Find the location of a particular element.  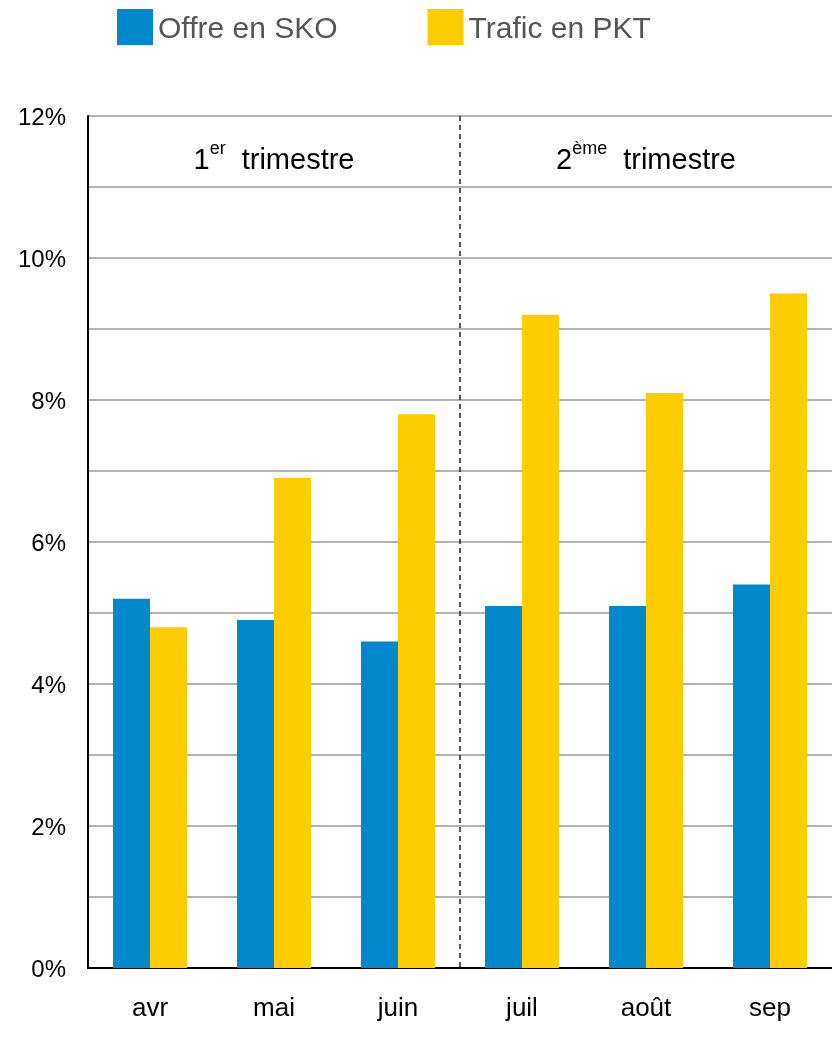

y-tick-label: 0% is located at coordinates (48, 968).